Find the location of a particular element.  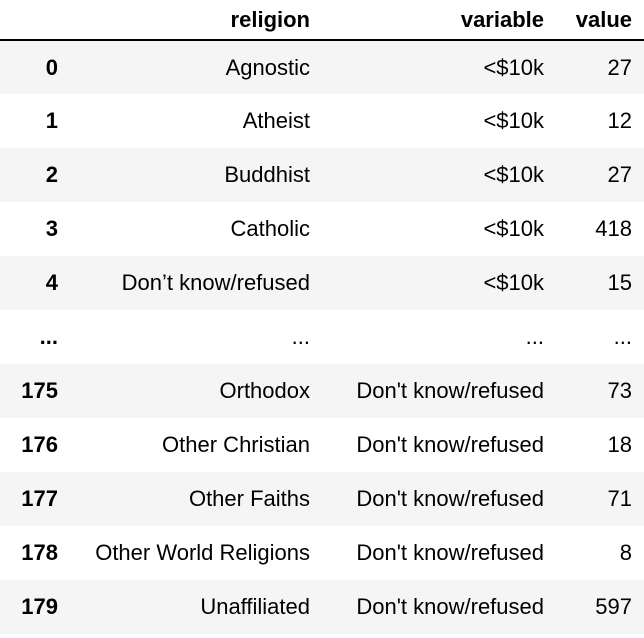

cell-value: 597 is located at coordinates (613, 606).